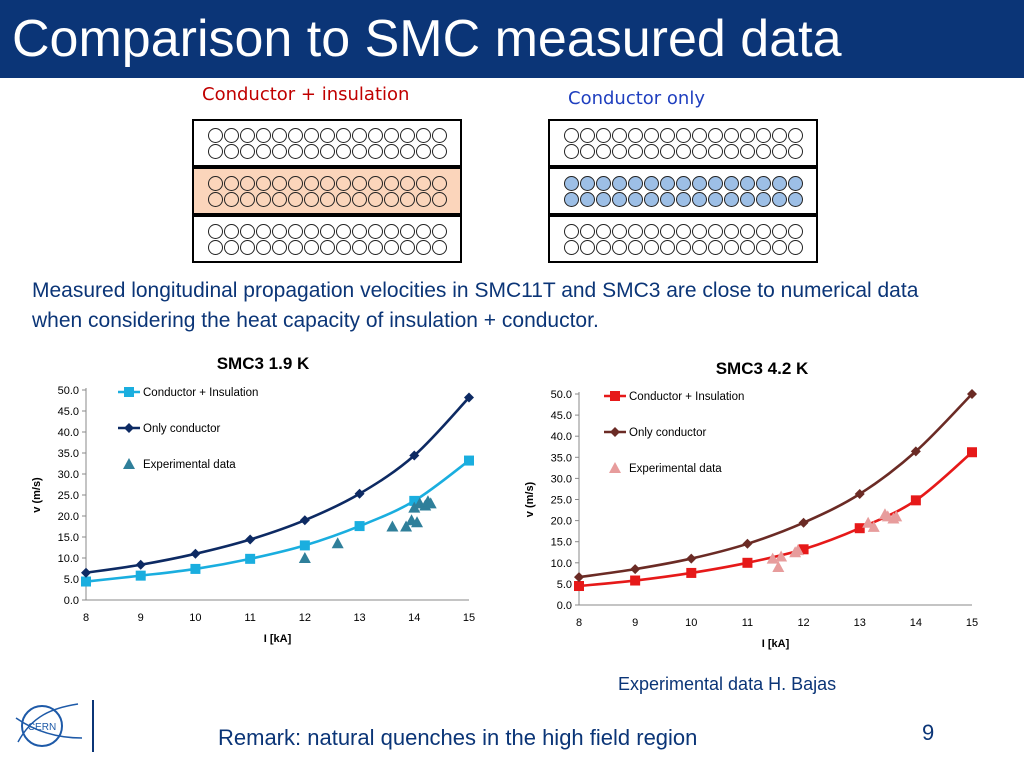  I want to click on y-tick-label: 20.0, so click(68, 517).